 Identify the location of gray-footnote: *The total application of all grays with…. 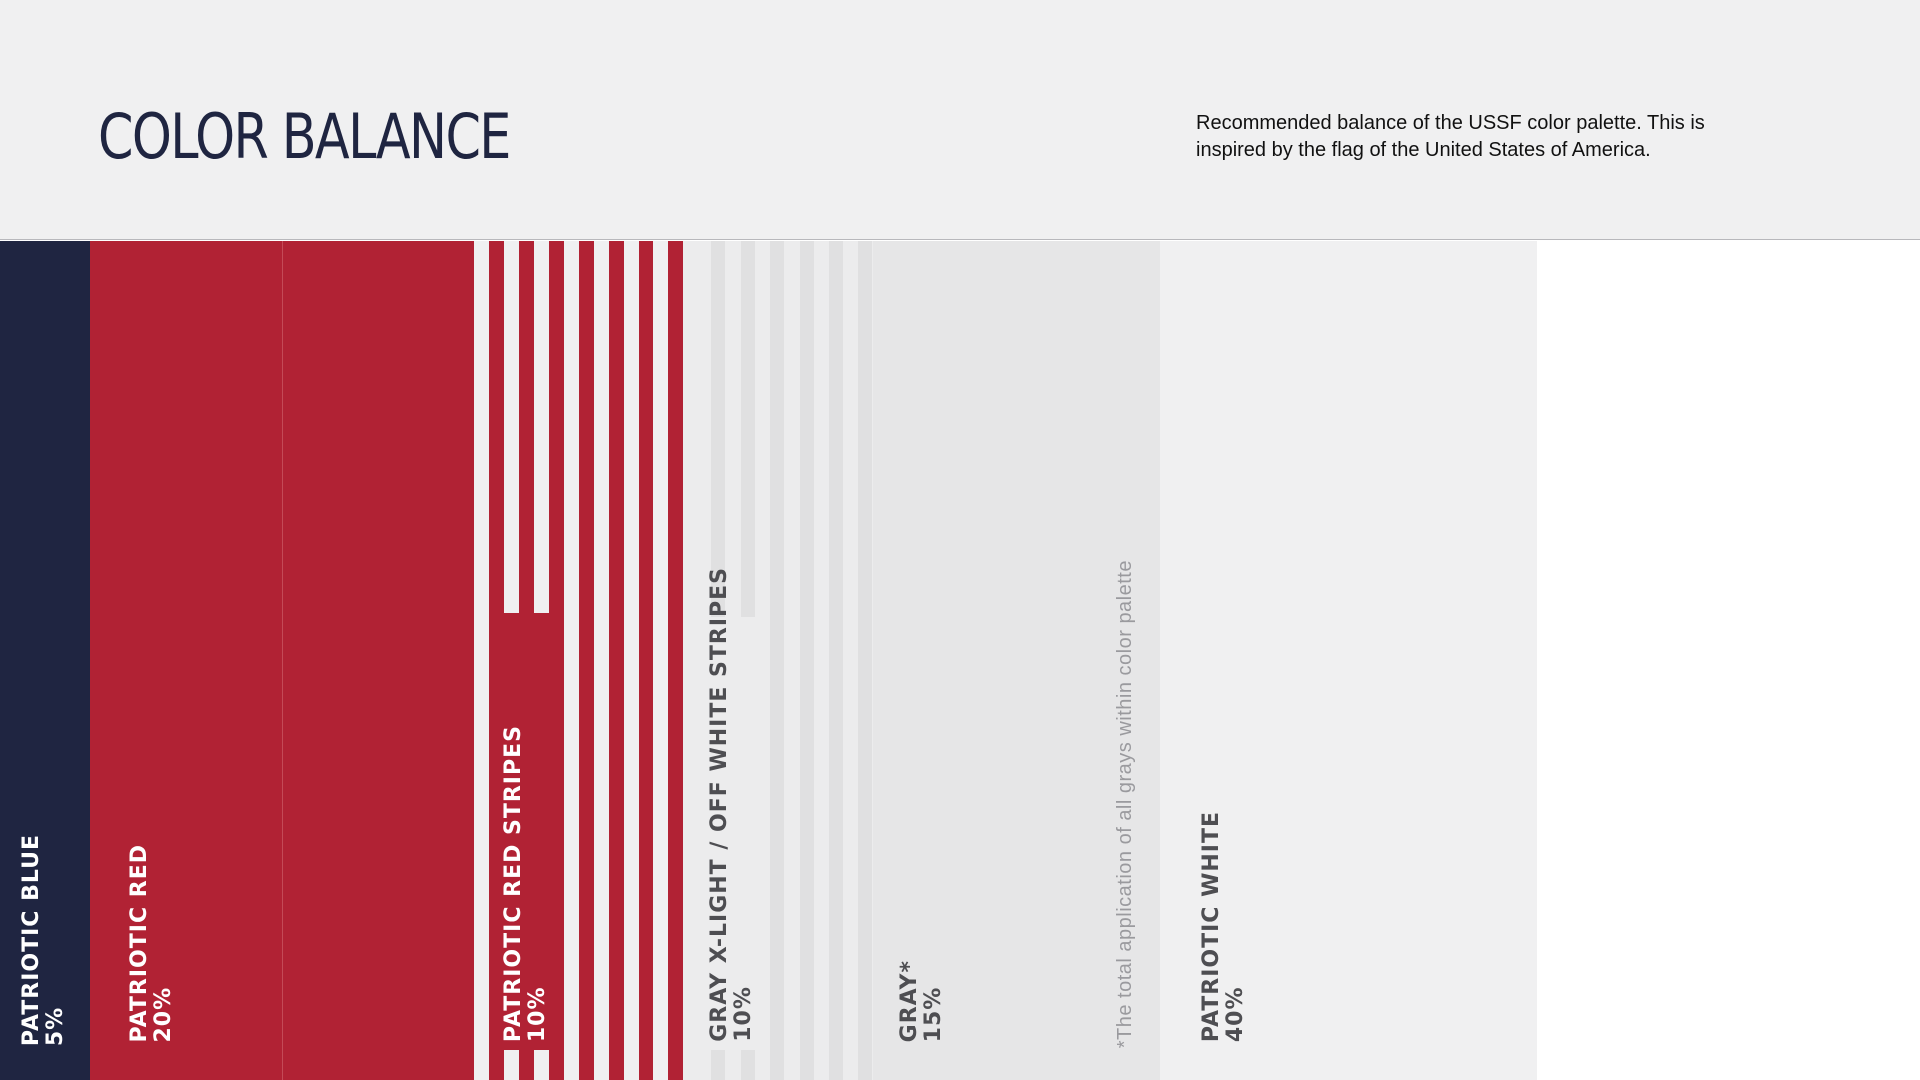
(1125, 803).